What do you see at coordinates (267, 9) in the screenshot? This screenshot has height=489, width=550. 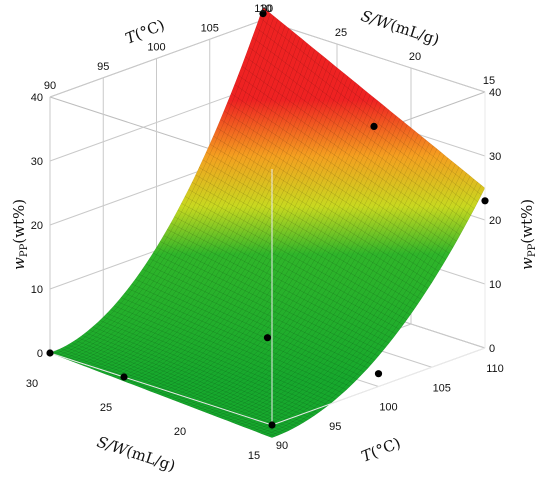 I see `tick-label-sw: 30` at bounding box center [267, 9].